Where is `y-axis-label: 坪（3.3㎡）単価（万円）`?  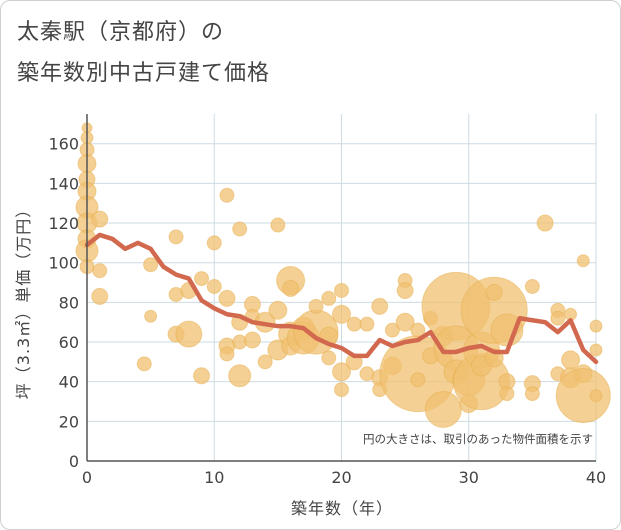
y-axis-label: 坪（3.3㎡）単価（万円） is located at coordinates (23, 300).